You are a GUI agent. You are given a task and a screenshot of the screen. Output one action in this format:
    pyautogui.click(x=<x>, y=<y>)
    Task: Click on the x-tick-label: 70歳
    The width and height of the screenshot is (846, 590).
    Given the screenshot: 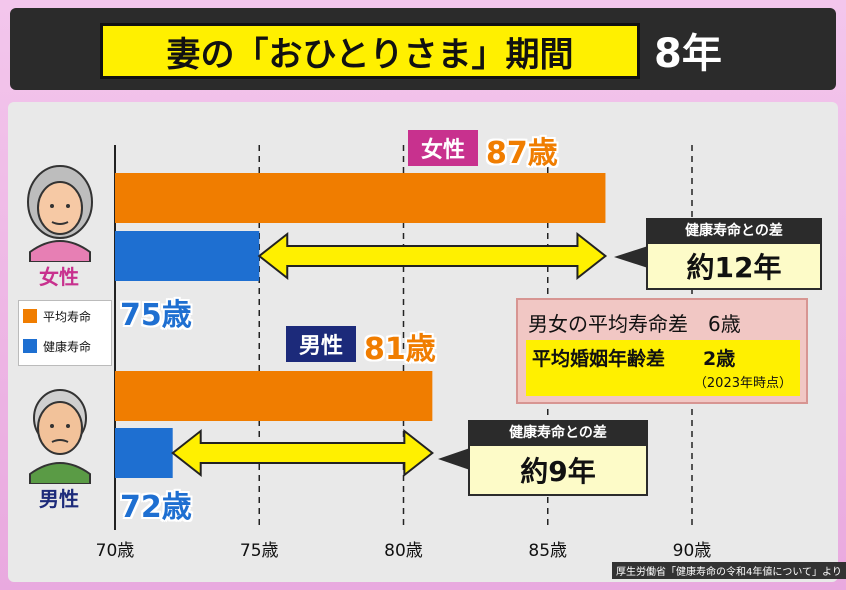 What is the action you would take?
    pyautogui.click(x=115, y=551)
    